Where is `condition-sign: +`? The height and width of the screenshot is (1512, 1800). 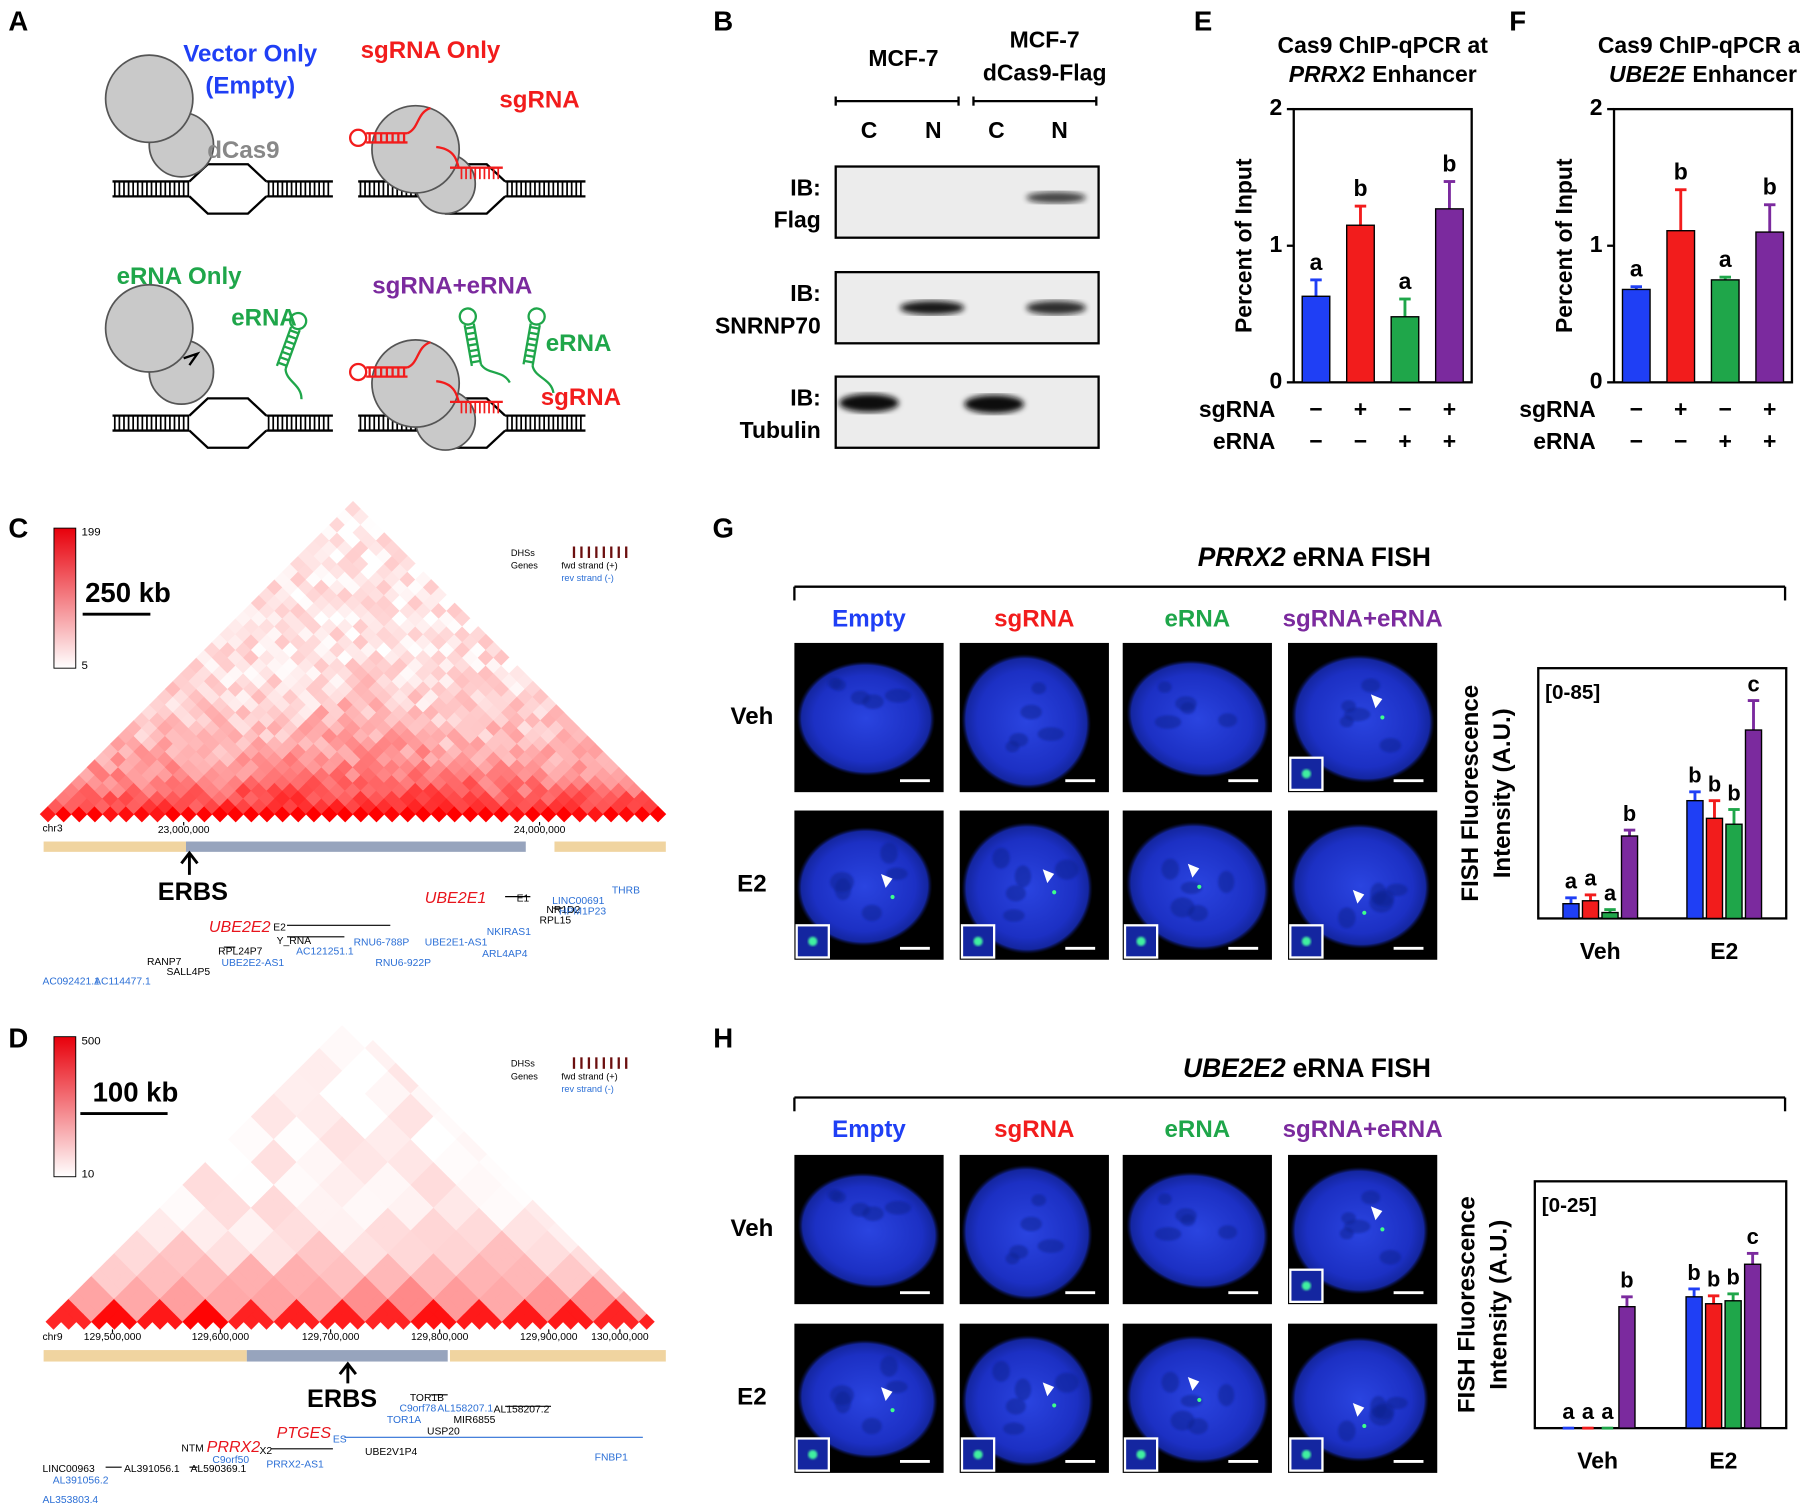
condition-sign: + is located at coordinates (1680, 409).